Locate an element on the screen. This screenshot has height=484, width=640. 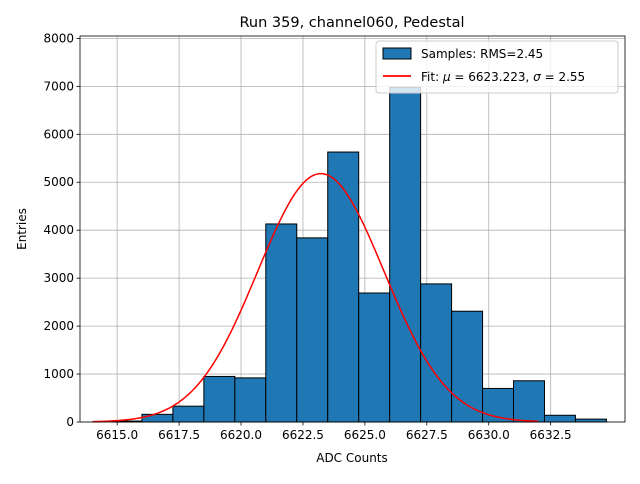
y-tick-label: 2000 is located at coordinates (58, 326).